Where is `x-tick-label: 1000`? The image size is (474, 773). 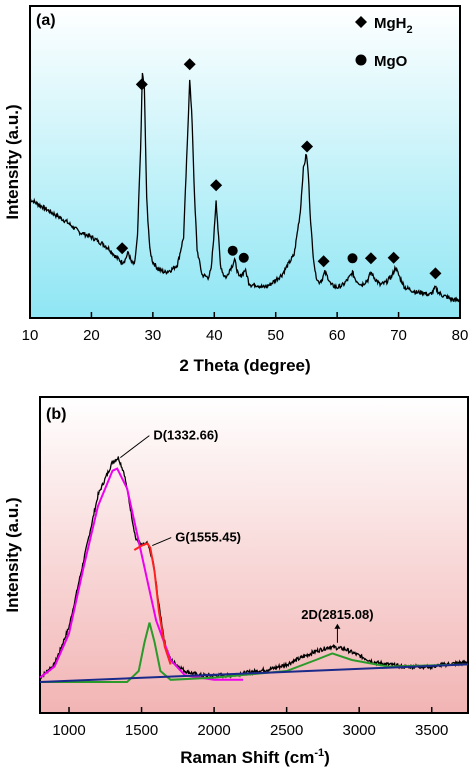
x-tick-label: 1000 is located at coordinates (68, 730).